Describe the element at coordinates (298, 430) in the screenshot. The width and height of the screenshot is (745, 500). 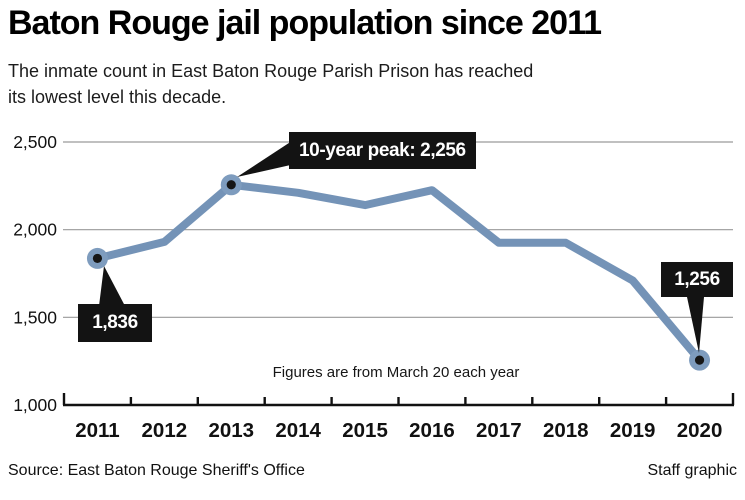
I see `year-label: 2014` at that location.